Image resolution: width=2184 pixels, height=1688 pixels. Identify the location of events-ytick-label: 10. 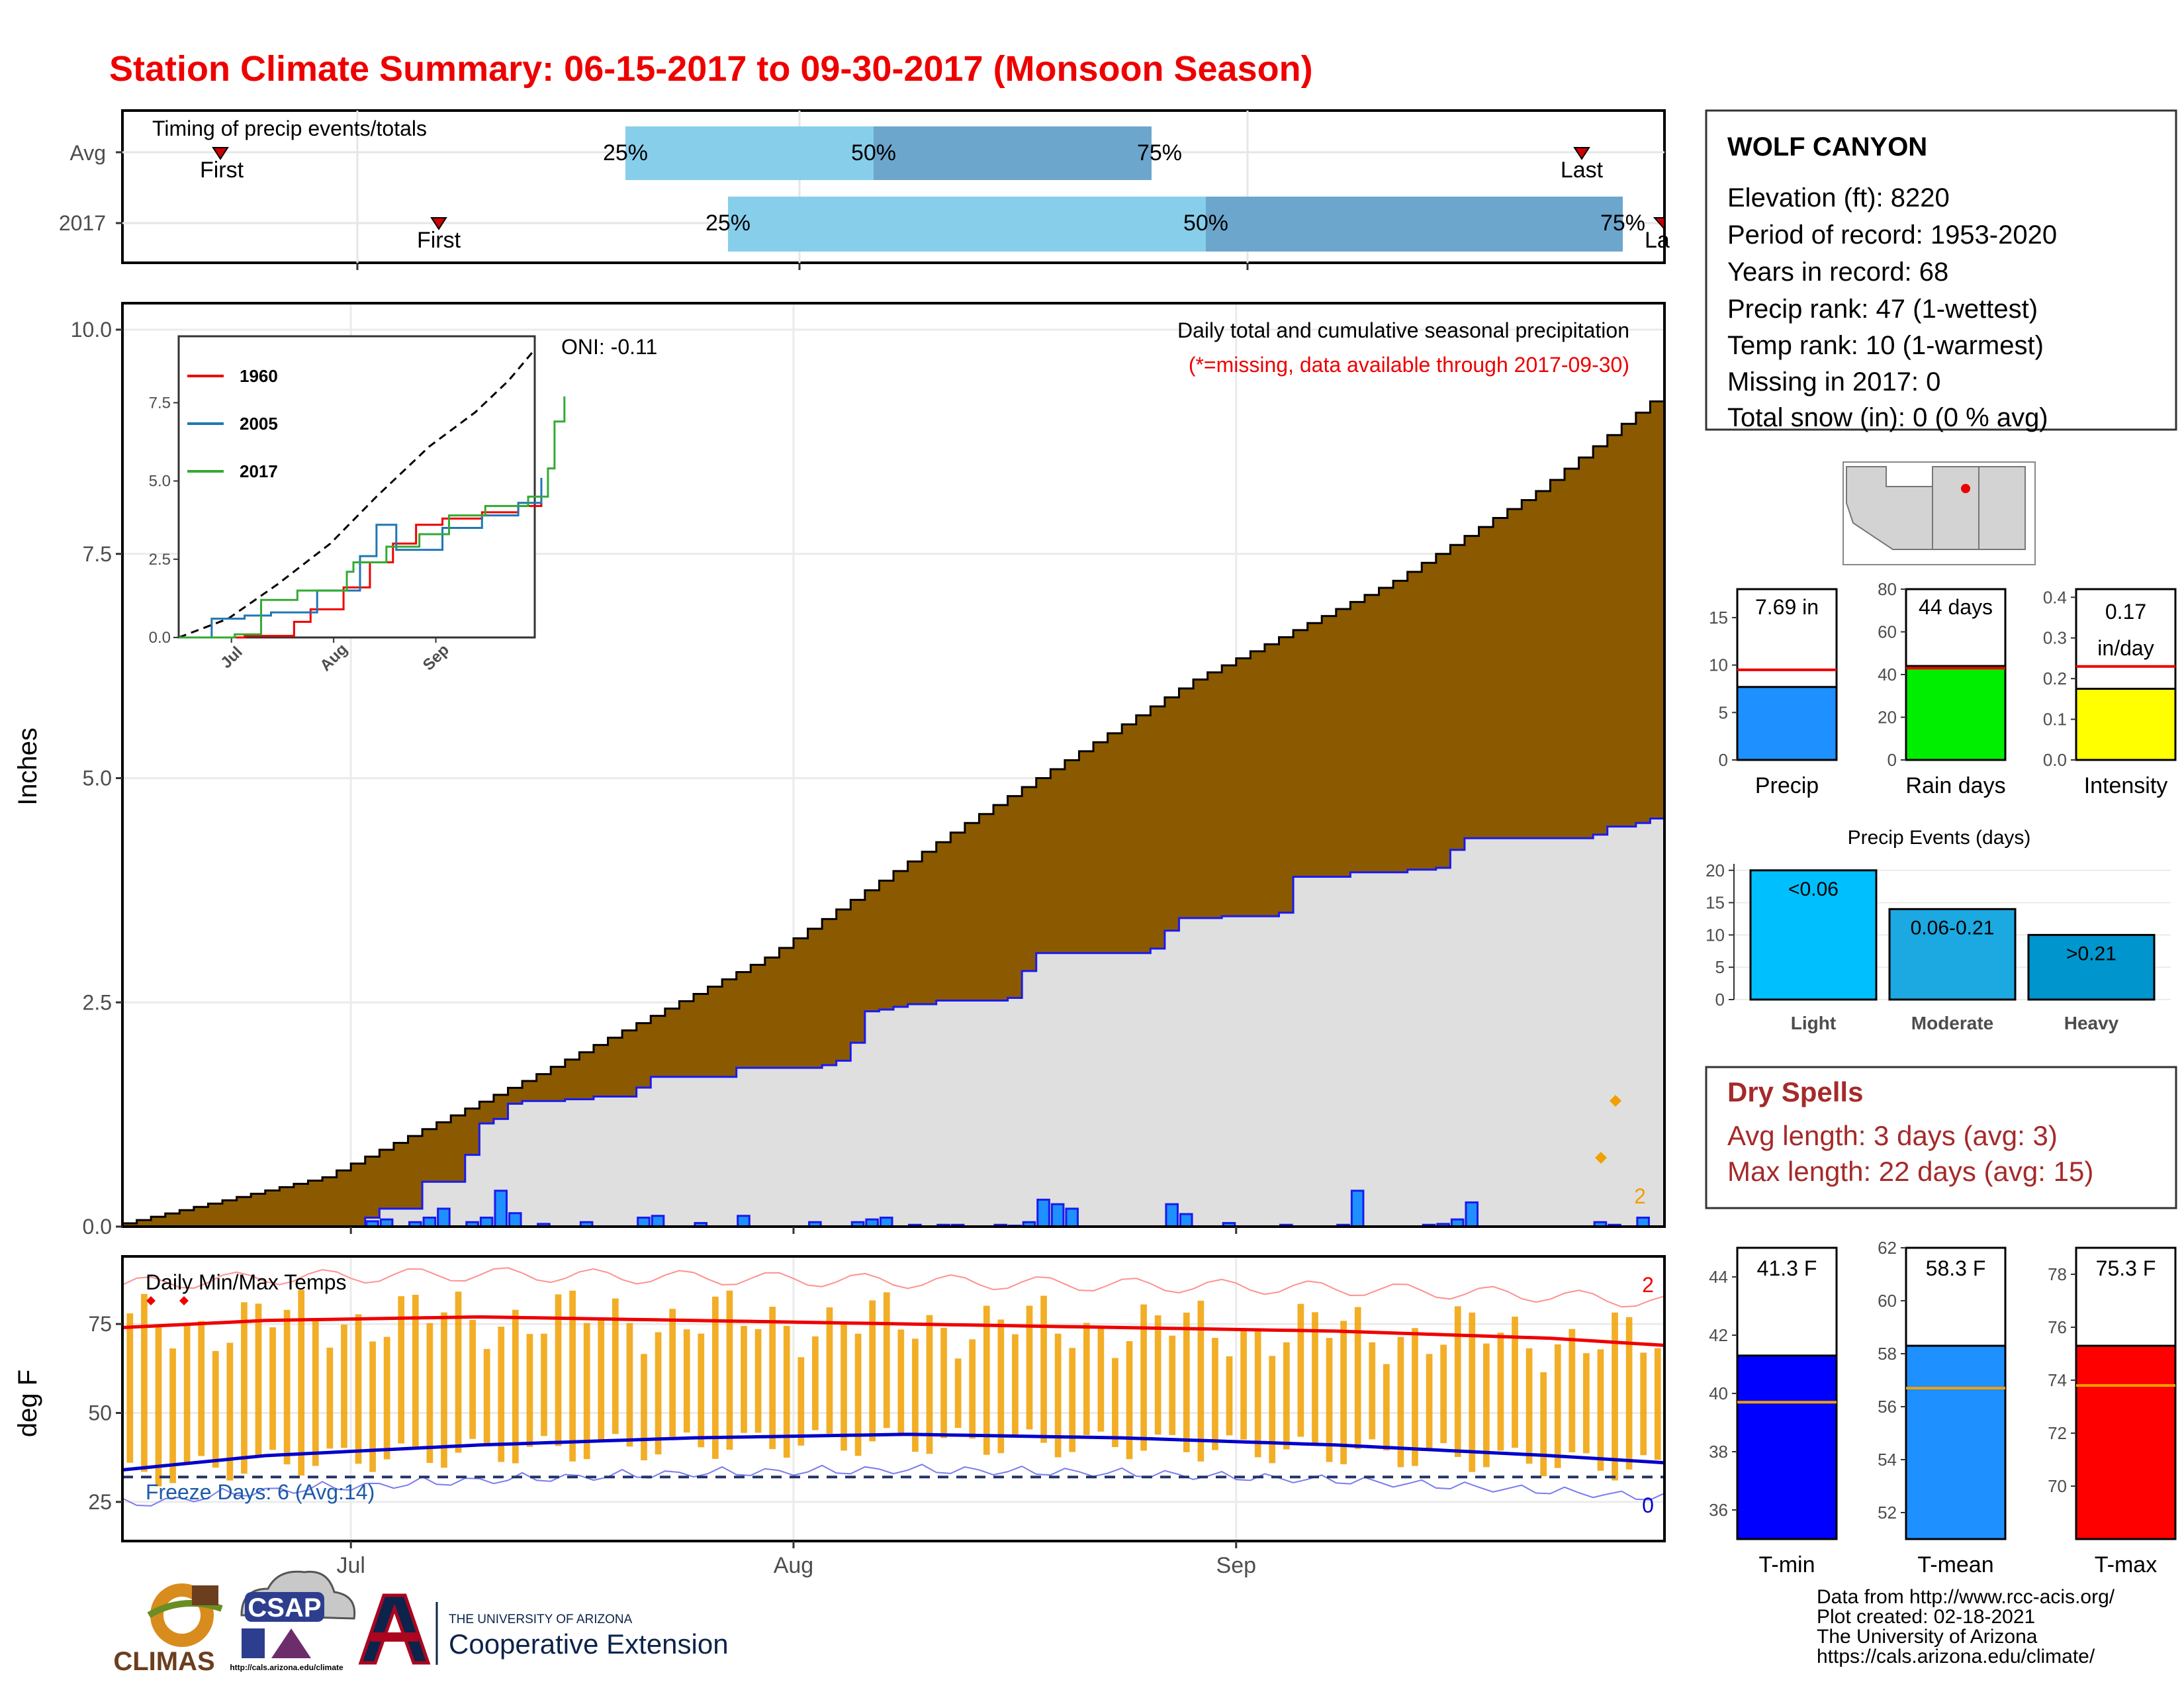
(1715, 935).